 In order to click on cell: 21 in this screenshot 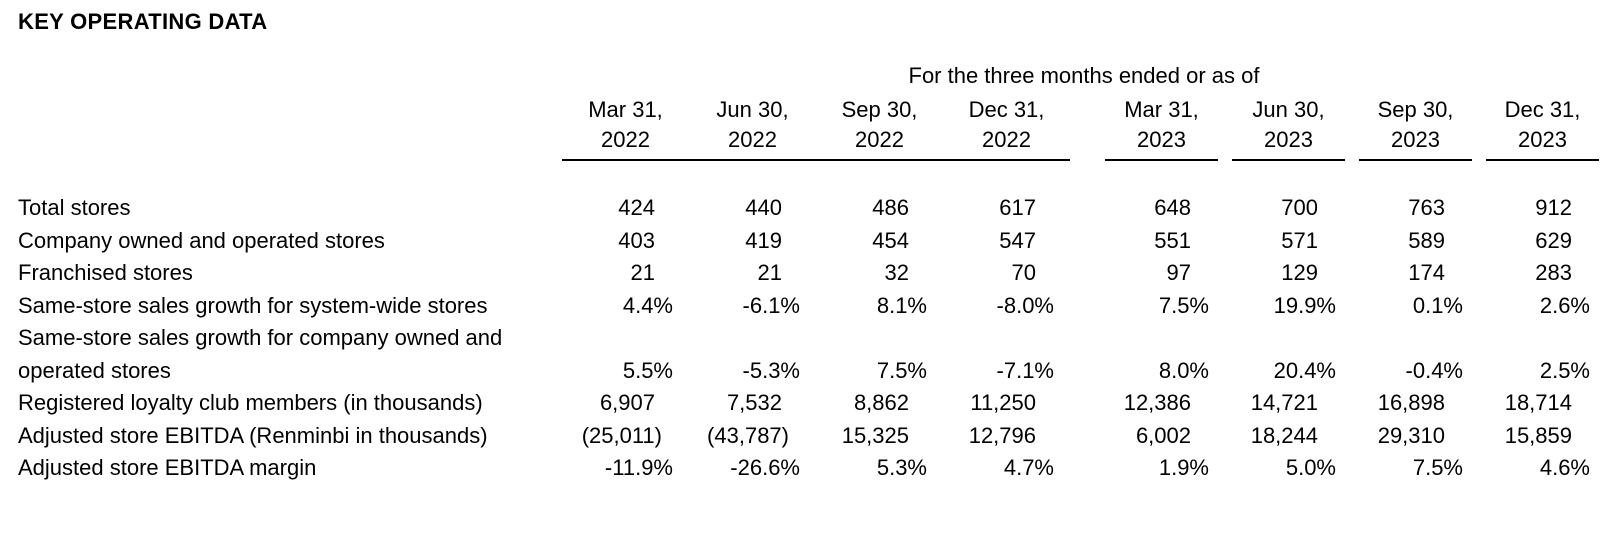, I will do `click(642, 272)`.